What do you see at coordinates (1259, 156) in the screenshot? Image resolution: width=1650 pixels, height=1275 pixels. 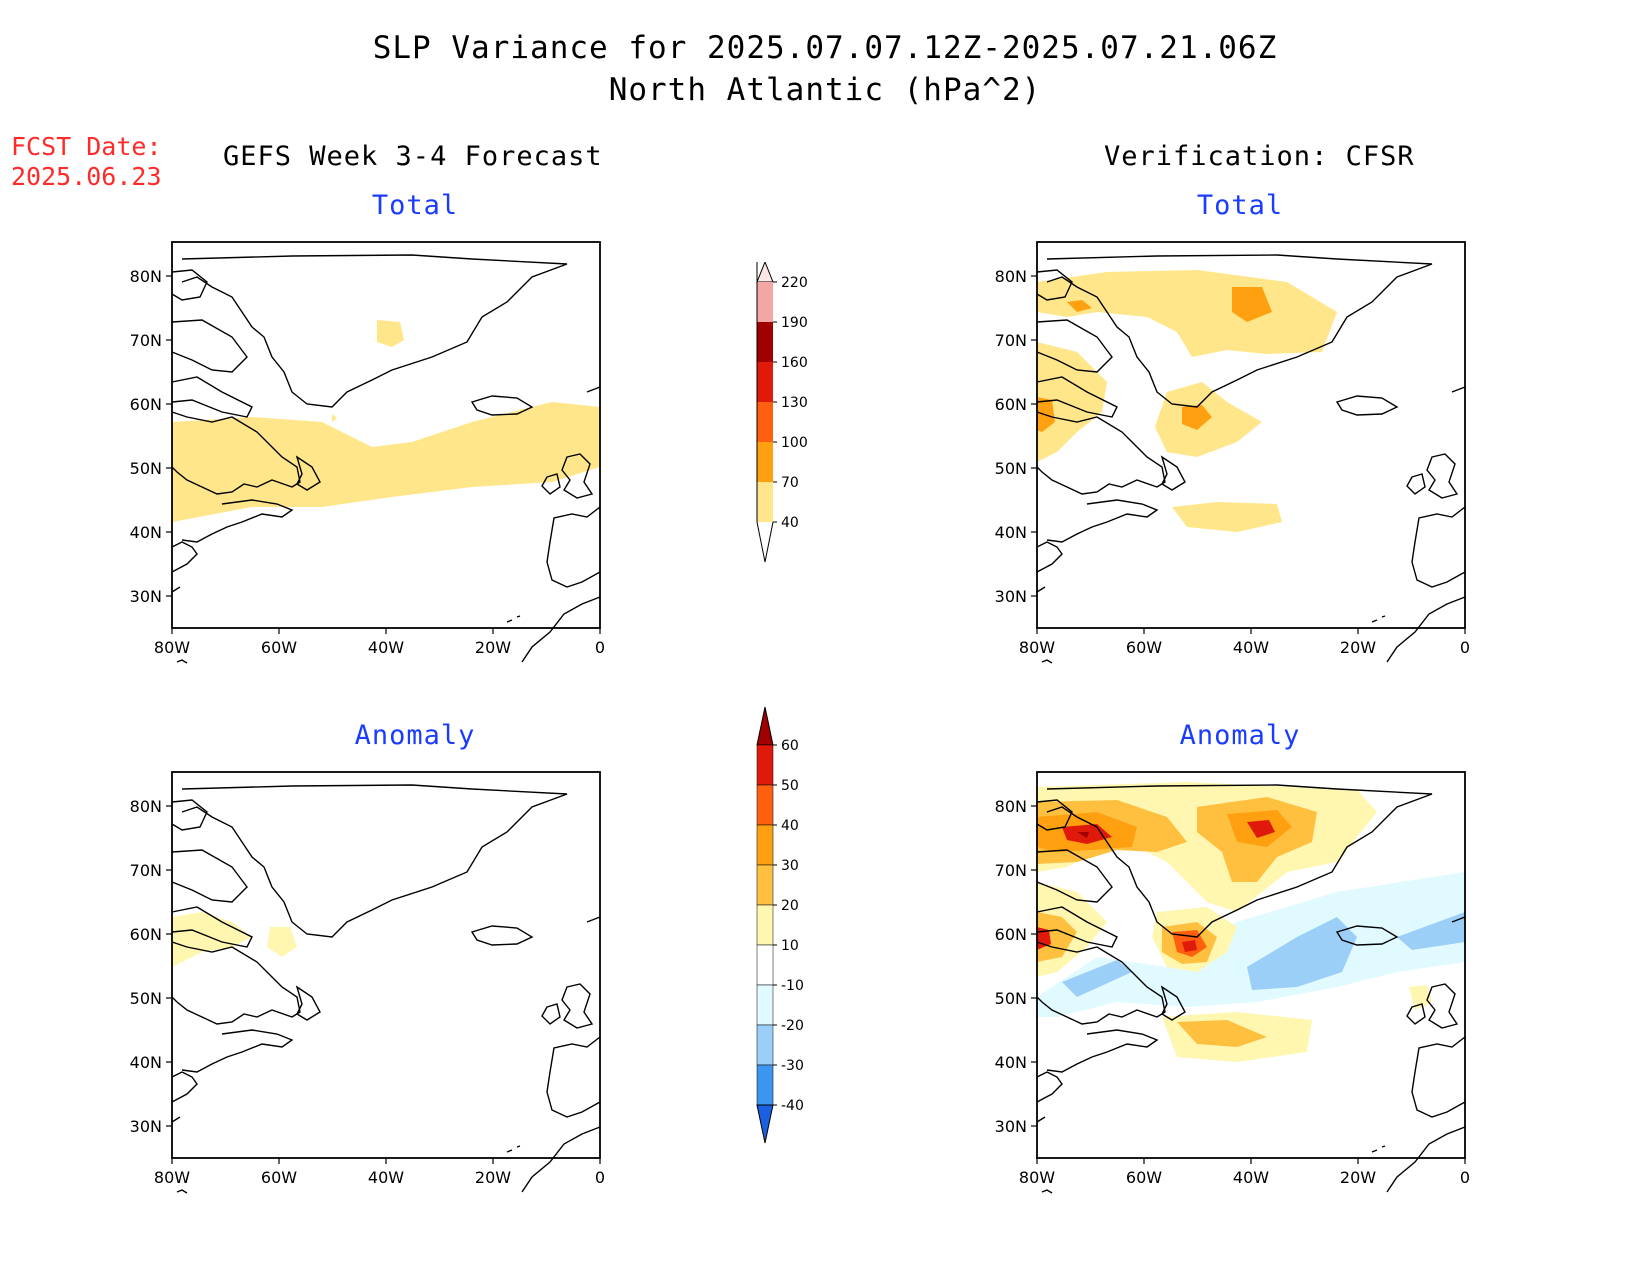 I see `column-title-verification: Verification: CFSR` at bounding box center [1259, 156].